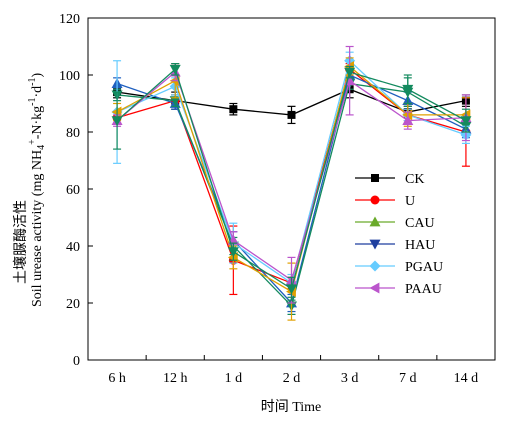 Image resolution: width=513 pixels, height=426 pixels. What do you see at coordinates (398, 289) in the screenshot?
I see `legend-entry-paau: PAAU` at bounding box center [398, 289].